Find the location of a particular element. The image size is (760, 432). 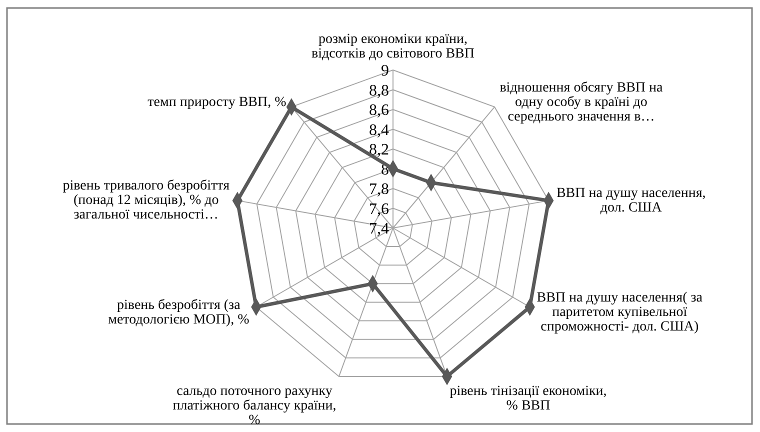

spoke-label: ВВП на душу населення, дол. США is located at coordinates (631, 201).